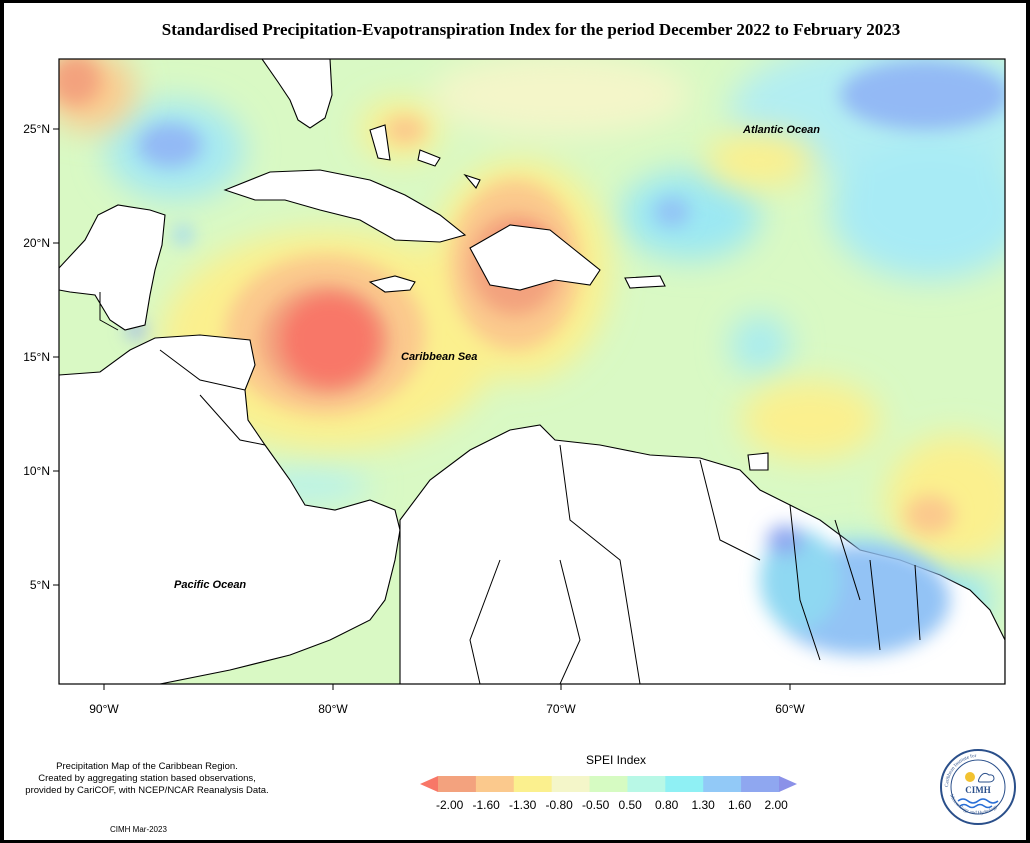 The width and height of the screenshot is (1030, 843). What do you see at coordinates (790, 709) in the screenshot?
I see `x-tick-label: 60°W` at bounding box center [790, 709].